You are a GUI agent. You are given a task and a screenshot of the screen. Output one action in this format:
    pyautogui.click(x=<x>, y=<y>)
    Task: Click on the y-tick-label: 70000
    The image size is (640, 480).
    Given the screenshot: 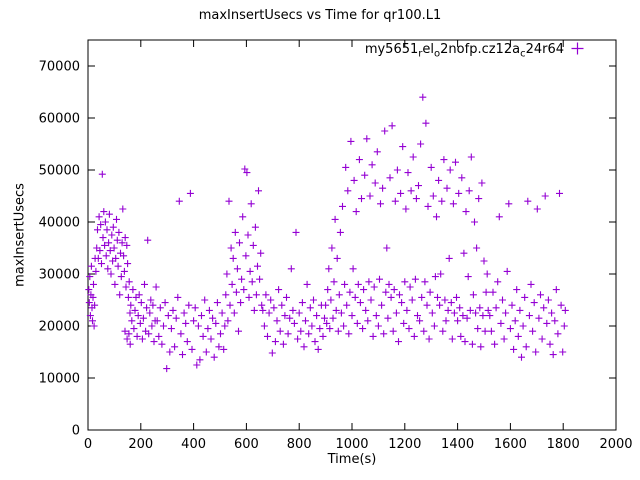 What is the action you would take?
    pyautogui.click(x=59, y=67)
    